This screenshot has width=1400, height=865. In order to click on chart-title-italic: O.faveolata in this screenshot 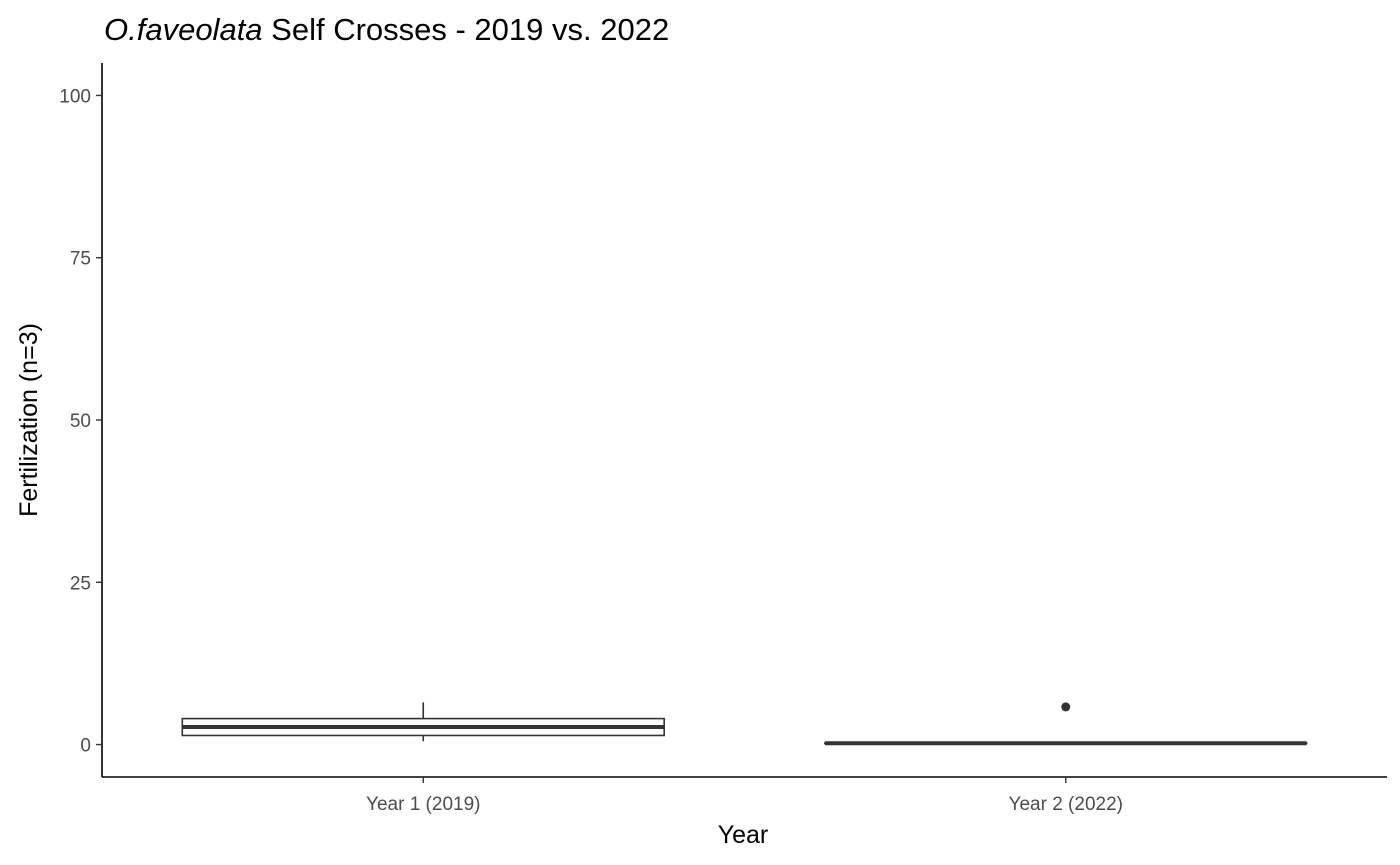, I will do `click(183, 29)`.